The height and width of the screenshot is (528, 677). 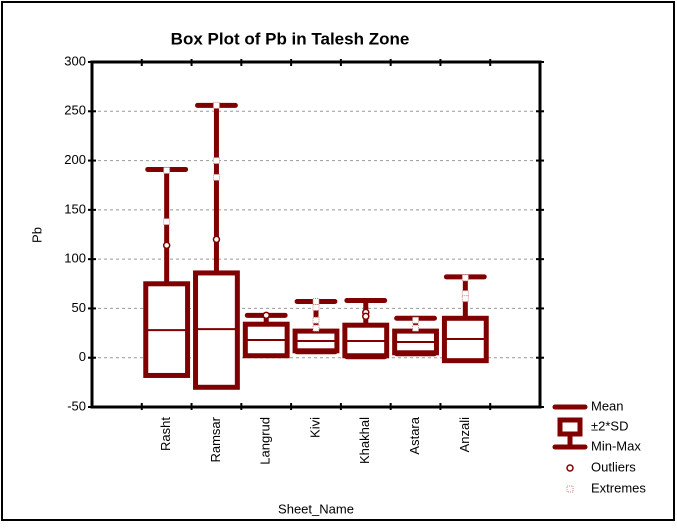 I want to click on y-tick-label: 50, so click(x=79, y=307).